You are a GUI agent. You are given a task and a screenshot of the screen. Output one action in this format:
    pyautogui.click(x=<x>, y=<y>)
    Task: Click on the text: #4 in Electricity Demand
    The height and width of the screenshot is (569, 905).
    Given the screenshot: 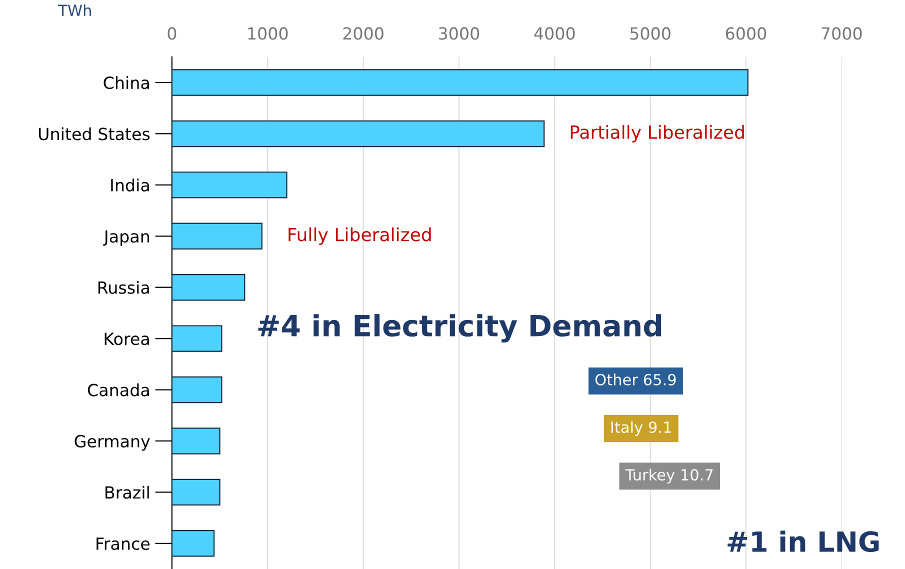 What is the action you would take?
    pyautogui.click(x=460, y=328)
    